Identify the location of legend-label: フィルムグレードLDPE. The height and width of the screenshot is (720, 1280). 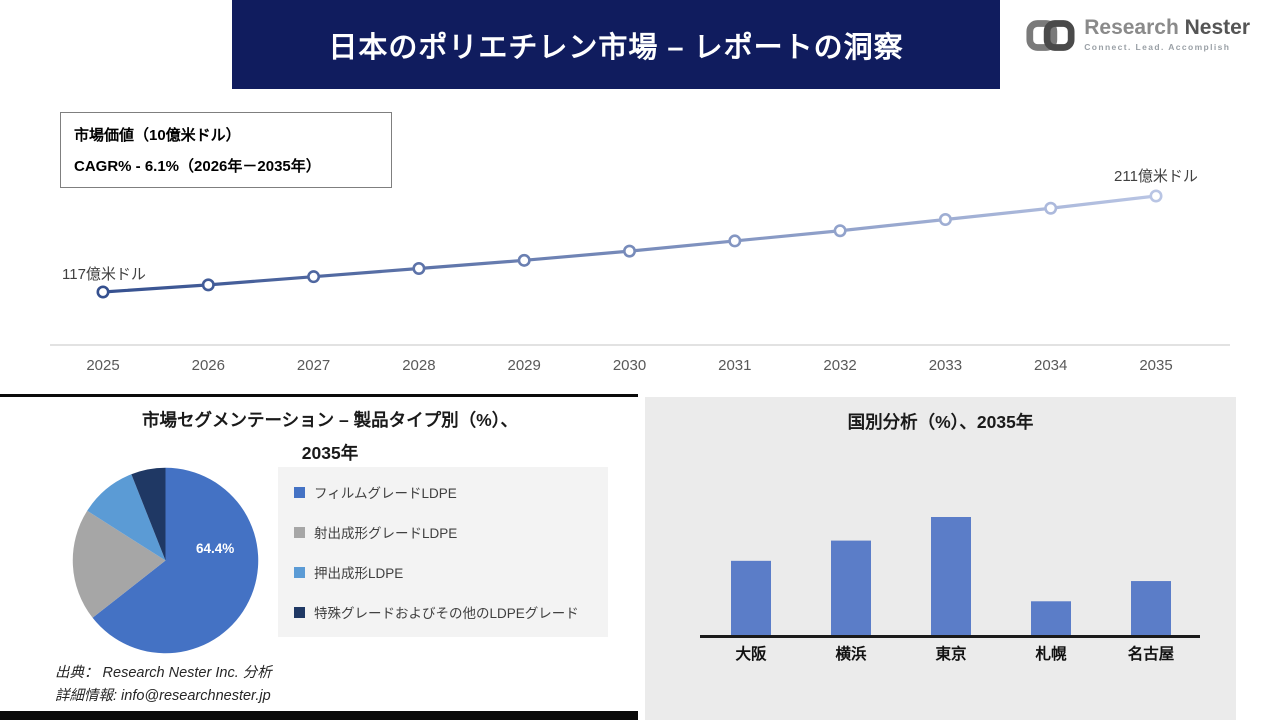
(385, 493).